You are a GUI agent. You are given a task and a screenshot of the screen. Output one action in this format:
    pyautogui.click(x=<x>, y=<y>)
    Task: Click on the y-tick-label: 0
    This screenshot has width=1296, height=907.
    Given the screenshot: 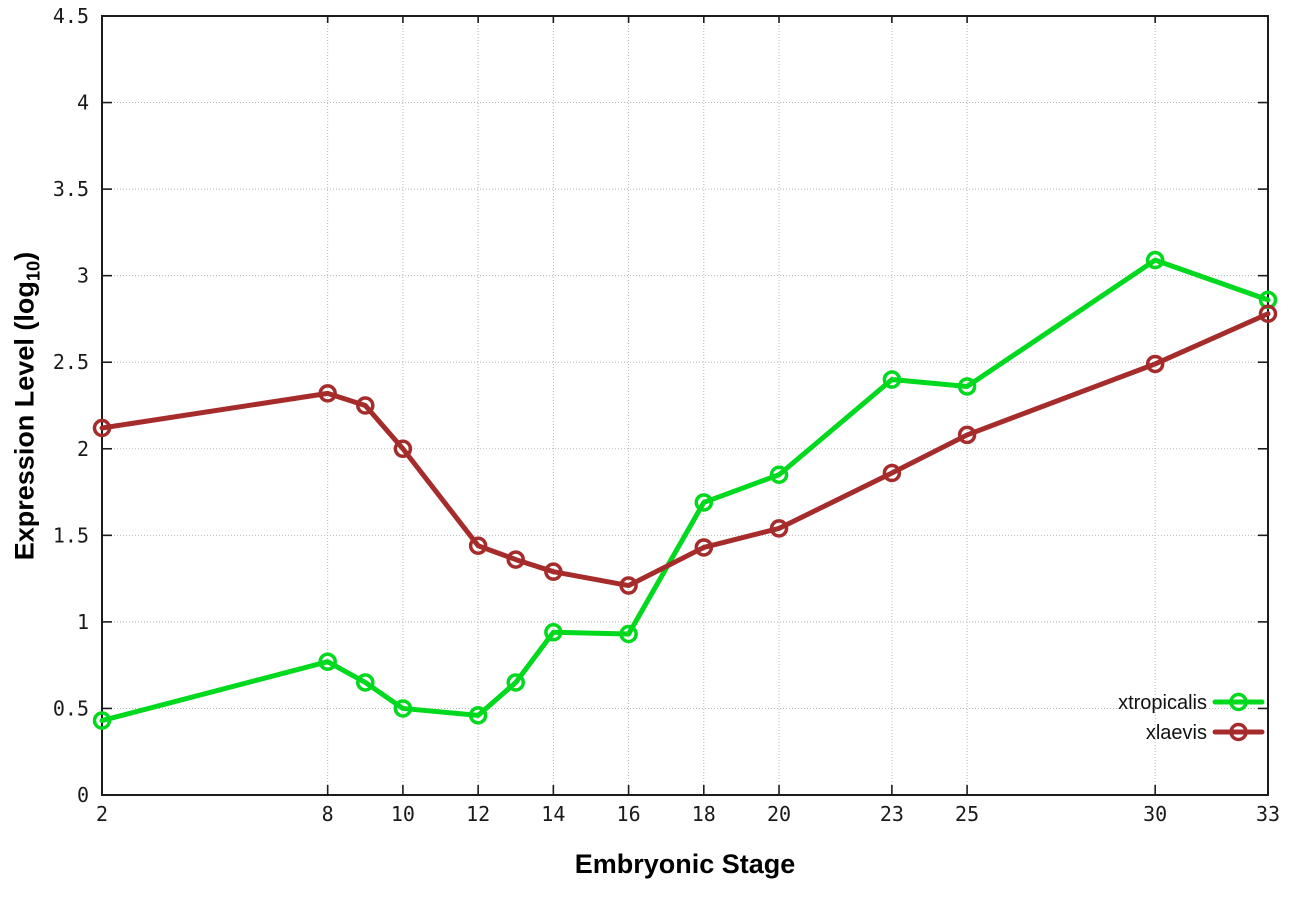 What is the action you would take?
    pyautogui.click(x=83, y=795)
    